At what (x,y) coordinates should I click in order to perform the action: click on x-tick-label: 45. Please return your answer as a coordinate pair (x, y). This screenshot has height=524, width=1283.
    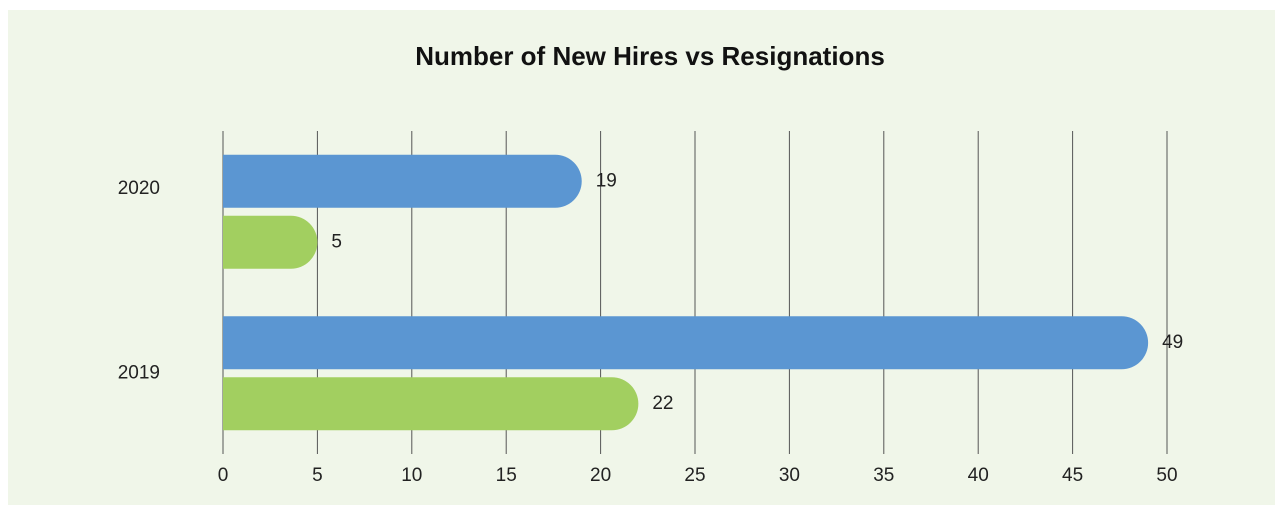
    Looking at the image, I should click on (1072, 475).